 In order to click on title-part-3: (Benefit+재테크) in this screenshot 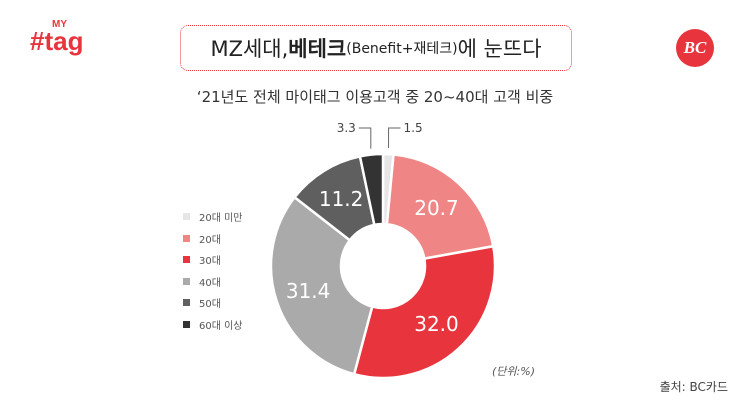, I will do `click(402, 49)`.